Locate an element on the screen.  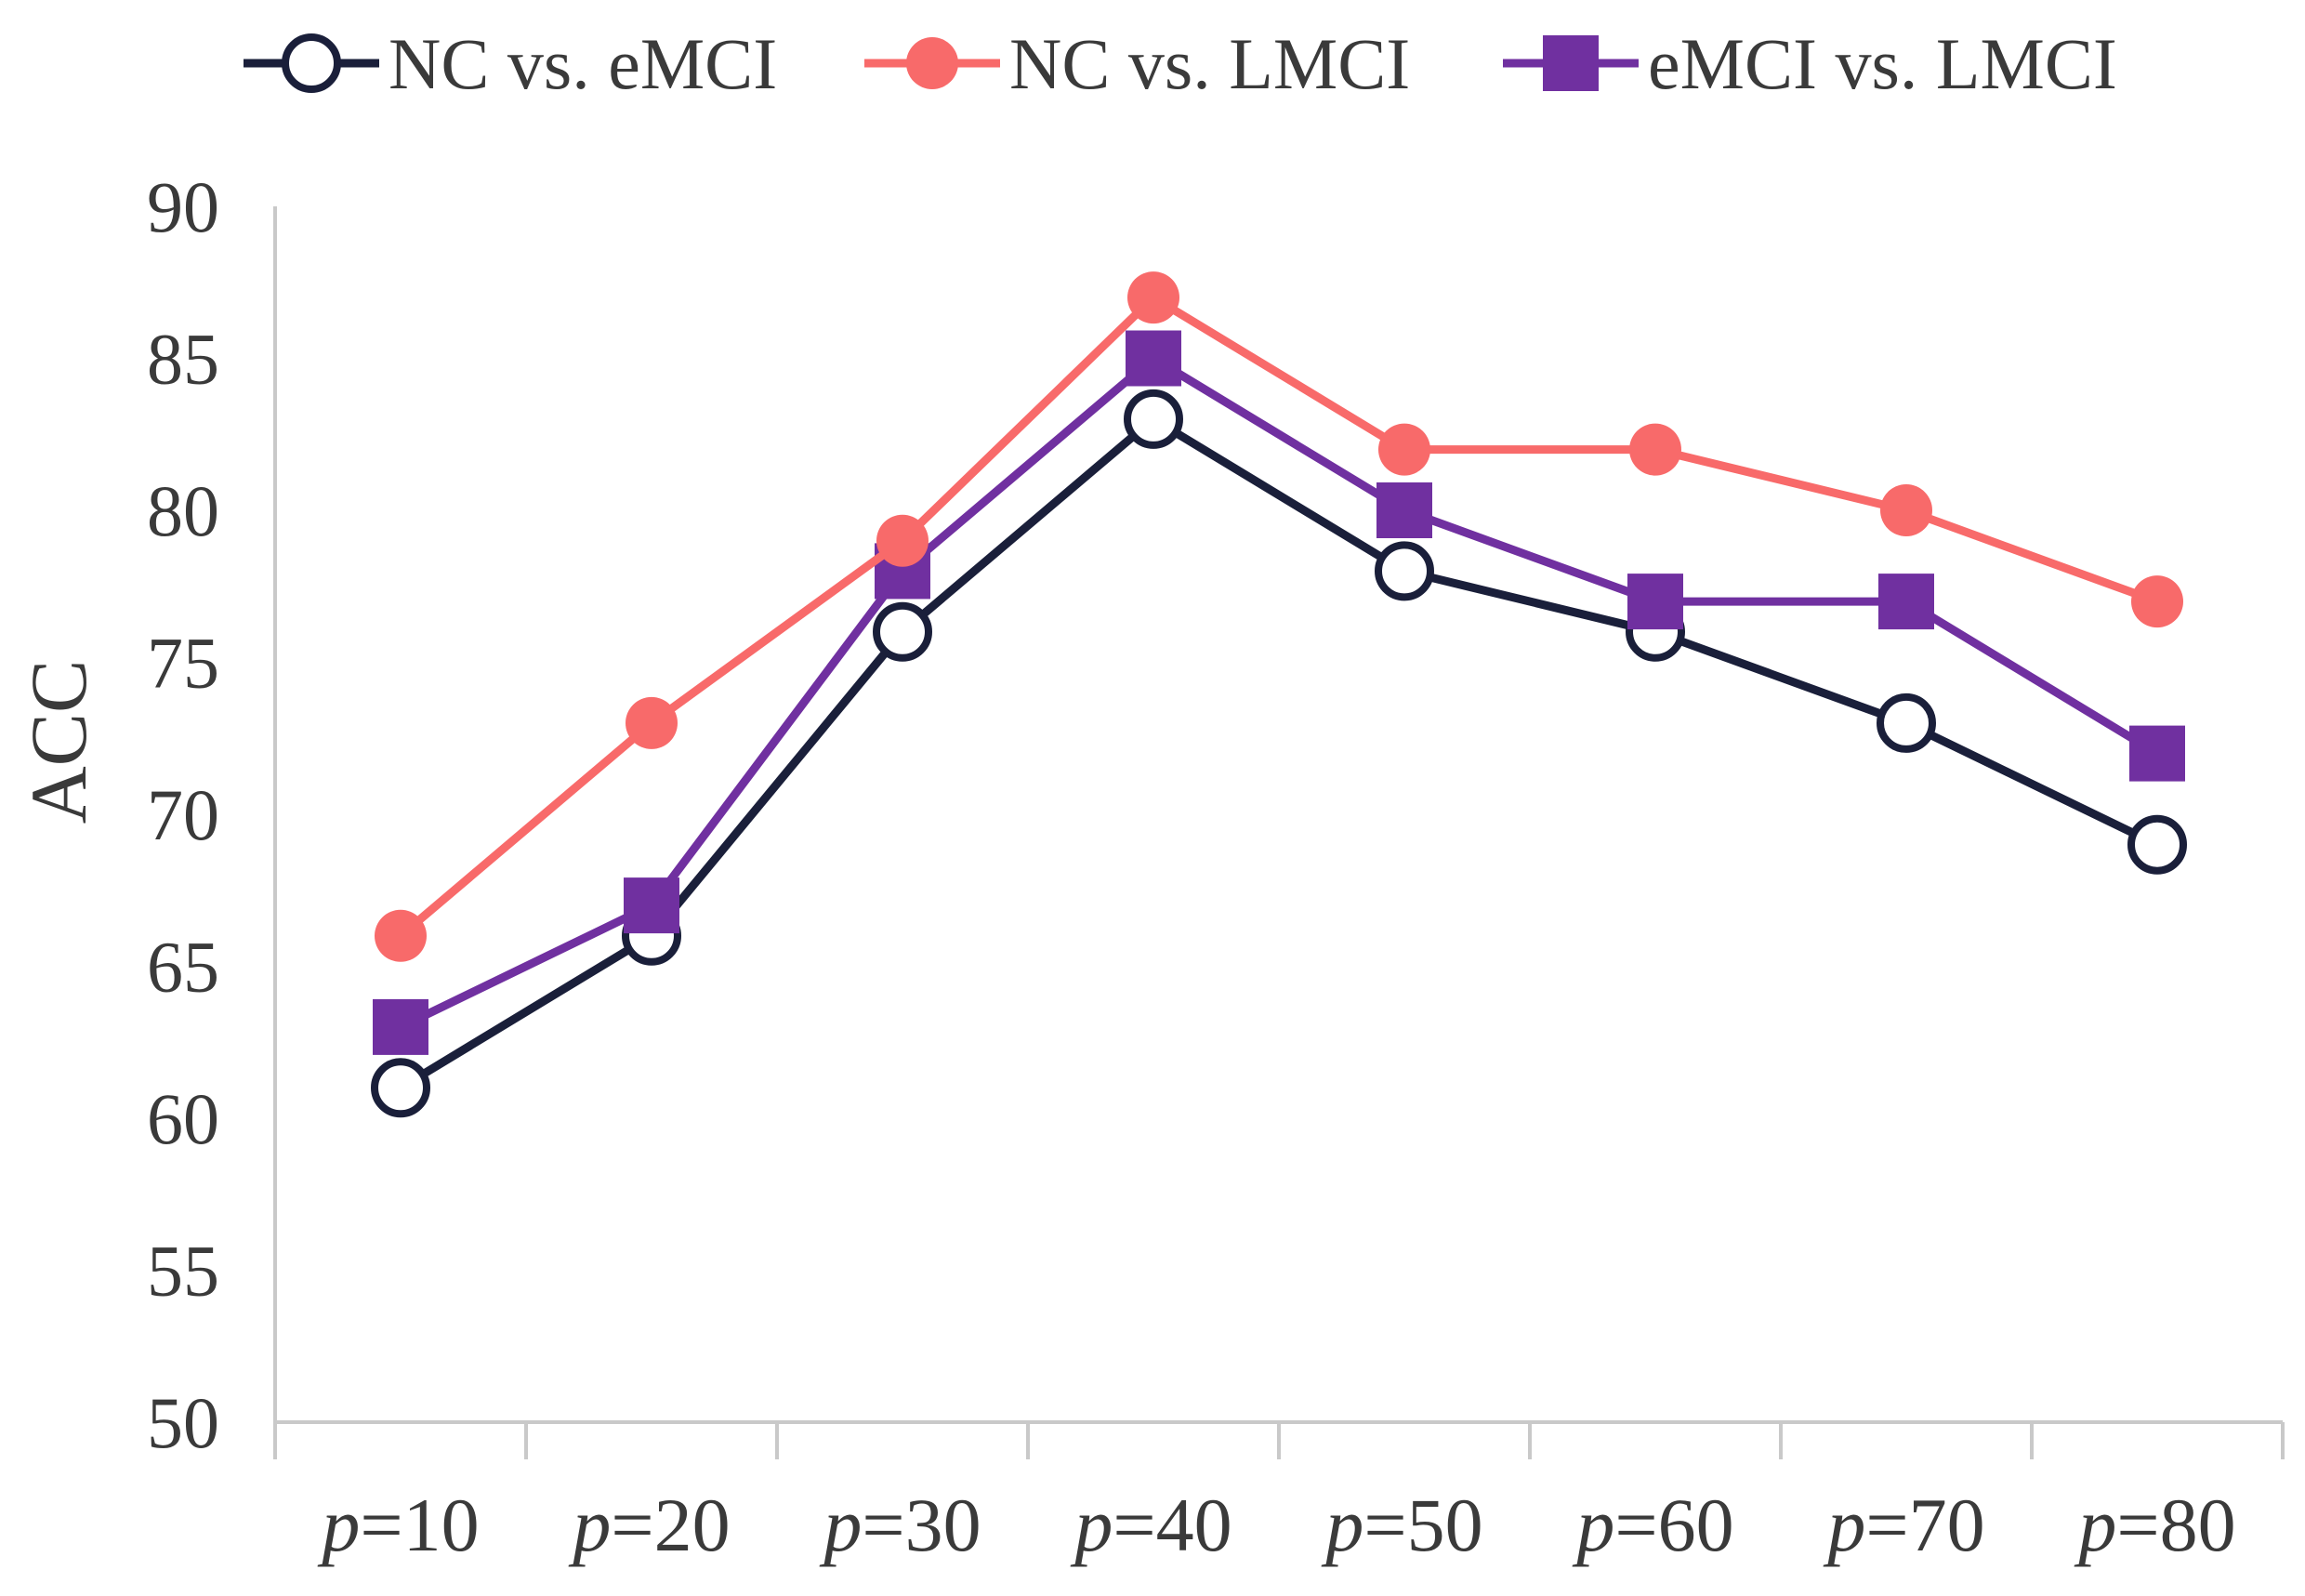
y-tick-label: 90 is located at coordinates (183, 206).